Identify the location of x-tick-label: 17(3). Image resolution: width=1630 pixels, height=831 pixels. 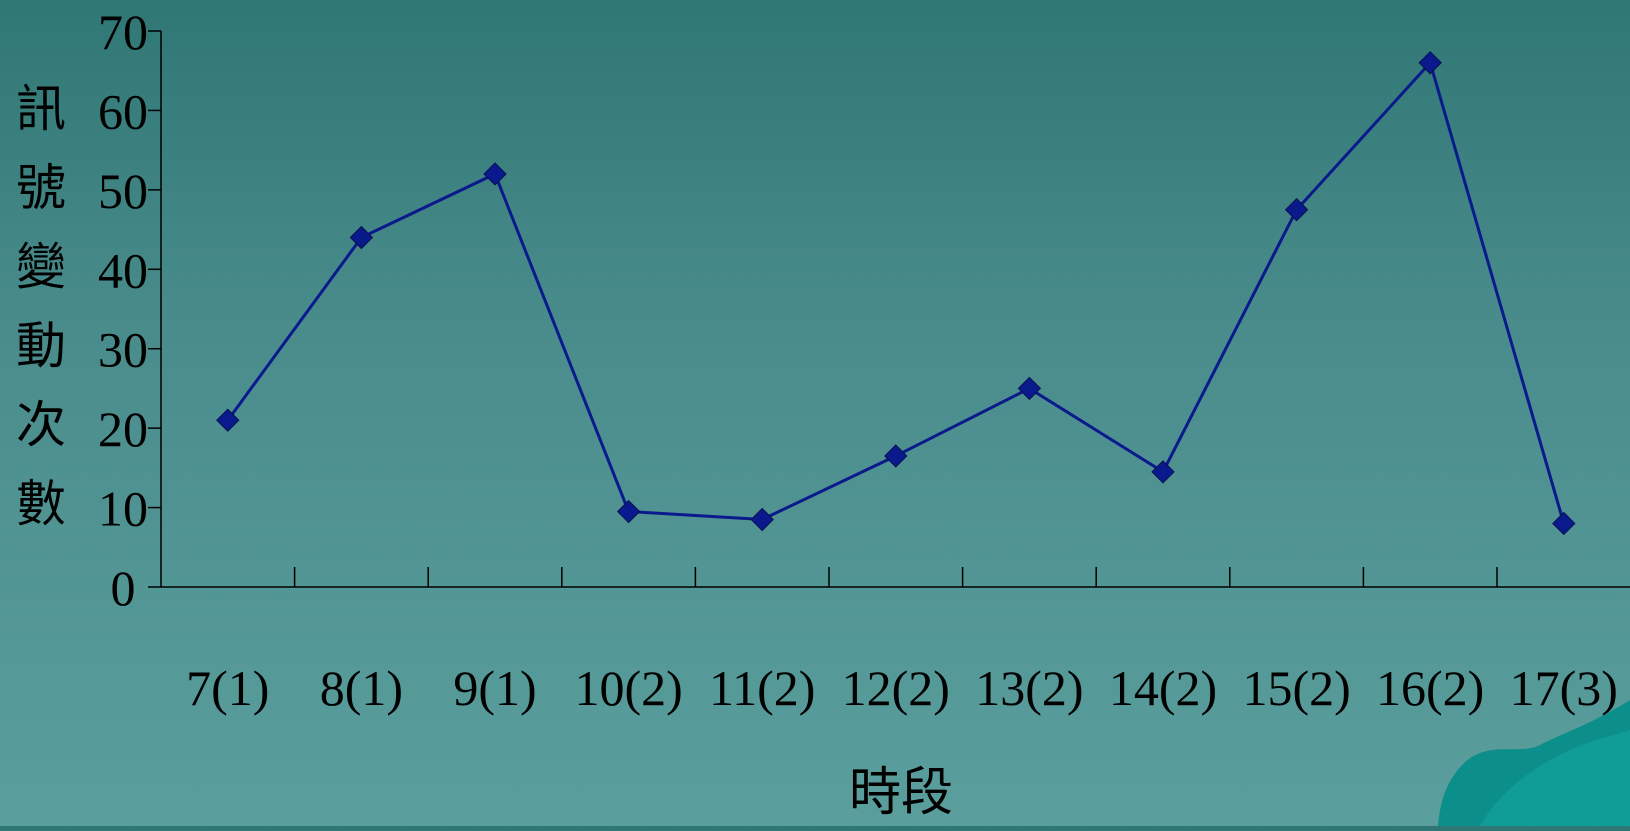
(1564, 688).